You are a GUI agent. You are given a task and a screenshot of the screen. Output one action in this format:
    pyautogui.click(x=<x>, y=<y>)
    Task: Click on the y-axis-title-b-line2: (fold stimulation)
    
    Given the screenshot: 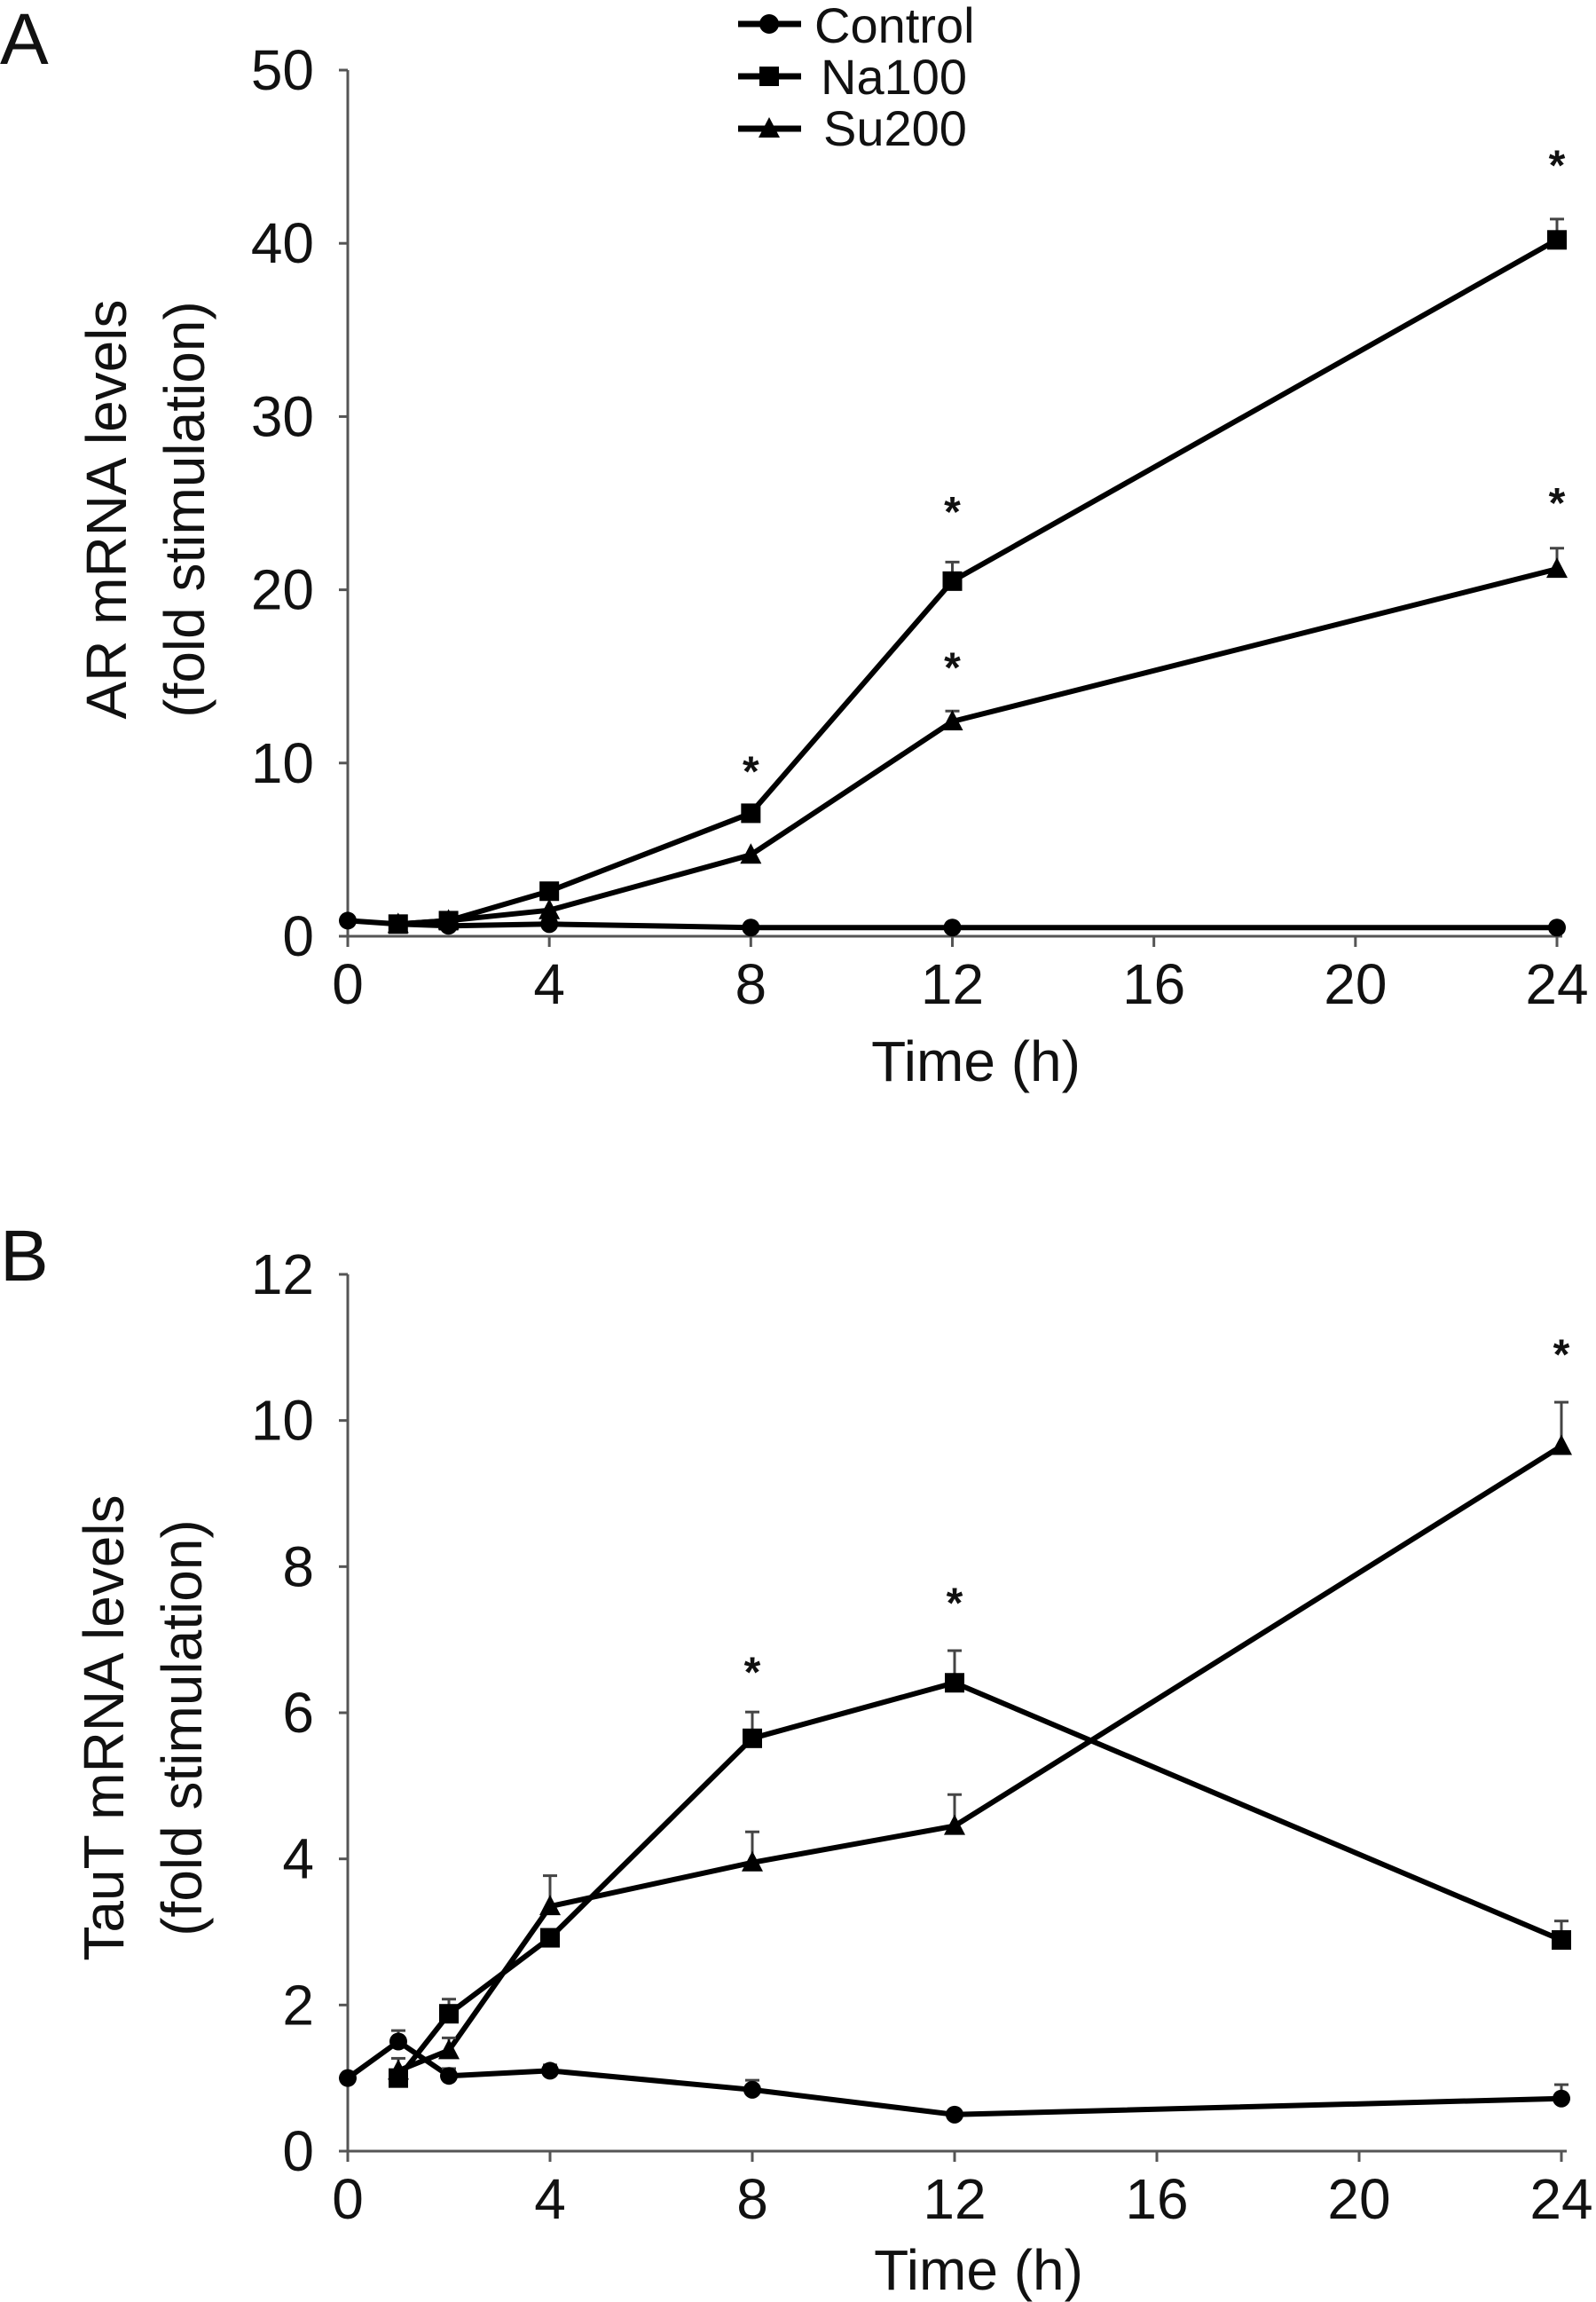 What is the action you would take?
    pyautogui.click(x=182, y=1727)
    